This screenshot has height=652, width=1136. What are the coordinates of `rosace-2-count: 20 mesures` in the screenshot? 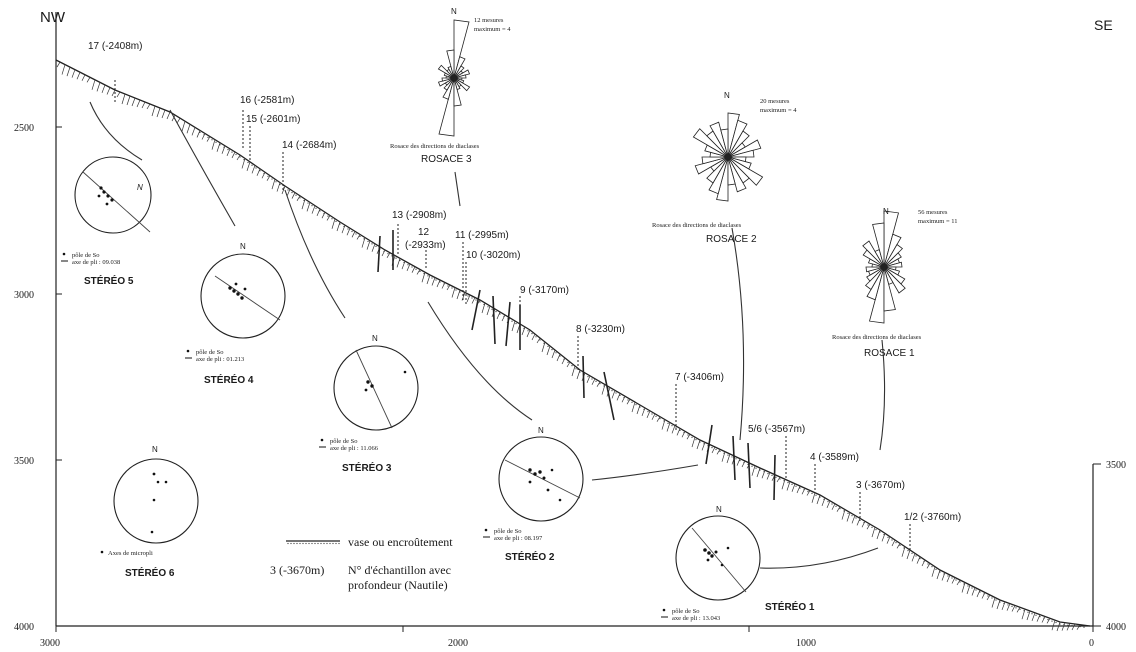 It's located at (775, 101).